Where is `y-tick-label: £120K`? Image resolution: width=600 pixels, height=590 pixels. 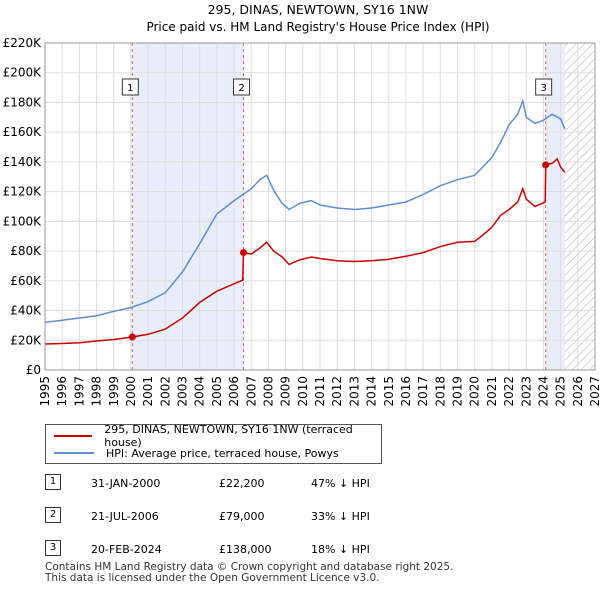 y-tick-label: £120K is located at coordinates (23, 192).